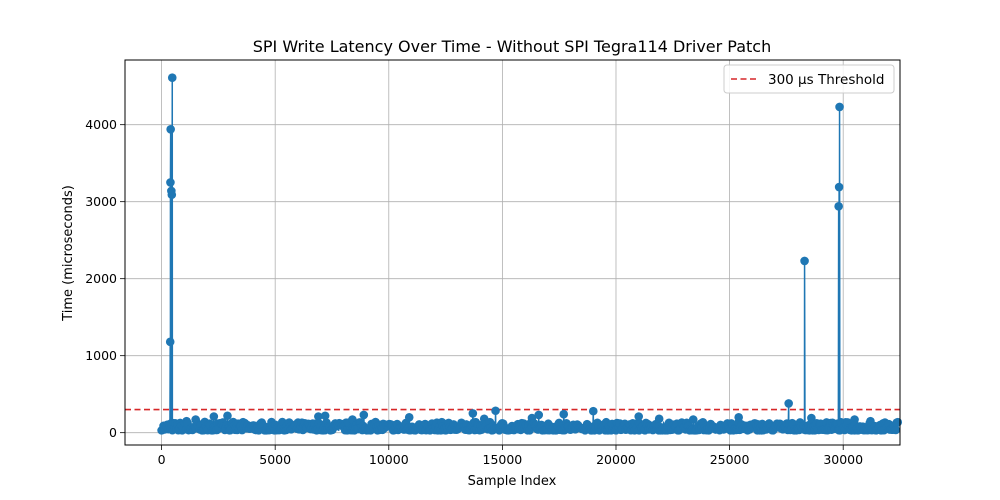  Describe the element at coordinates (113, 432) in the screenshot. I see `y-tick-label: 0` at that location.